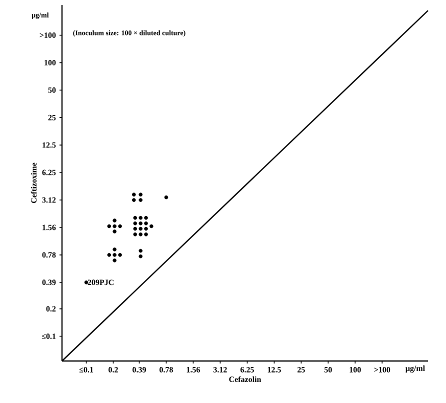 This screenshot has height=403, width=446. I want to click on x-axis-title: Cefazolin, so click(245, 379).